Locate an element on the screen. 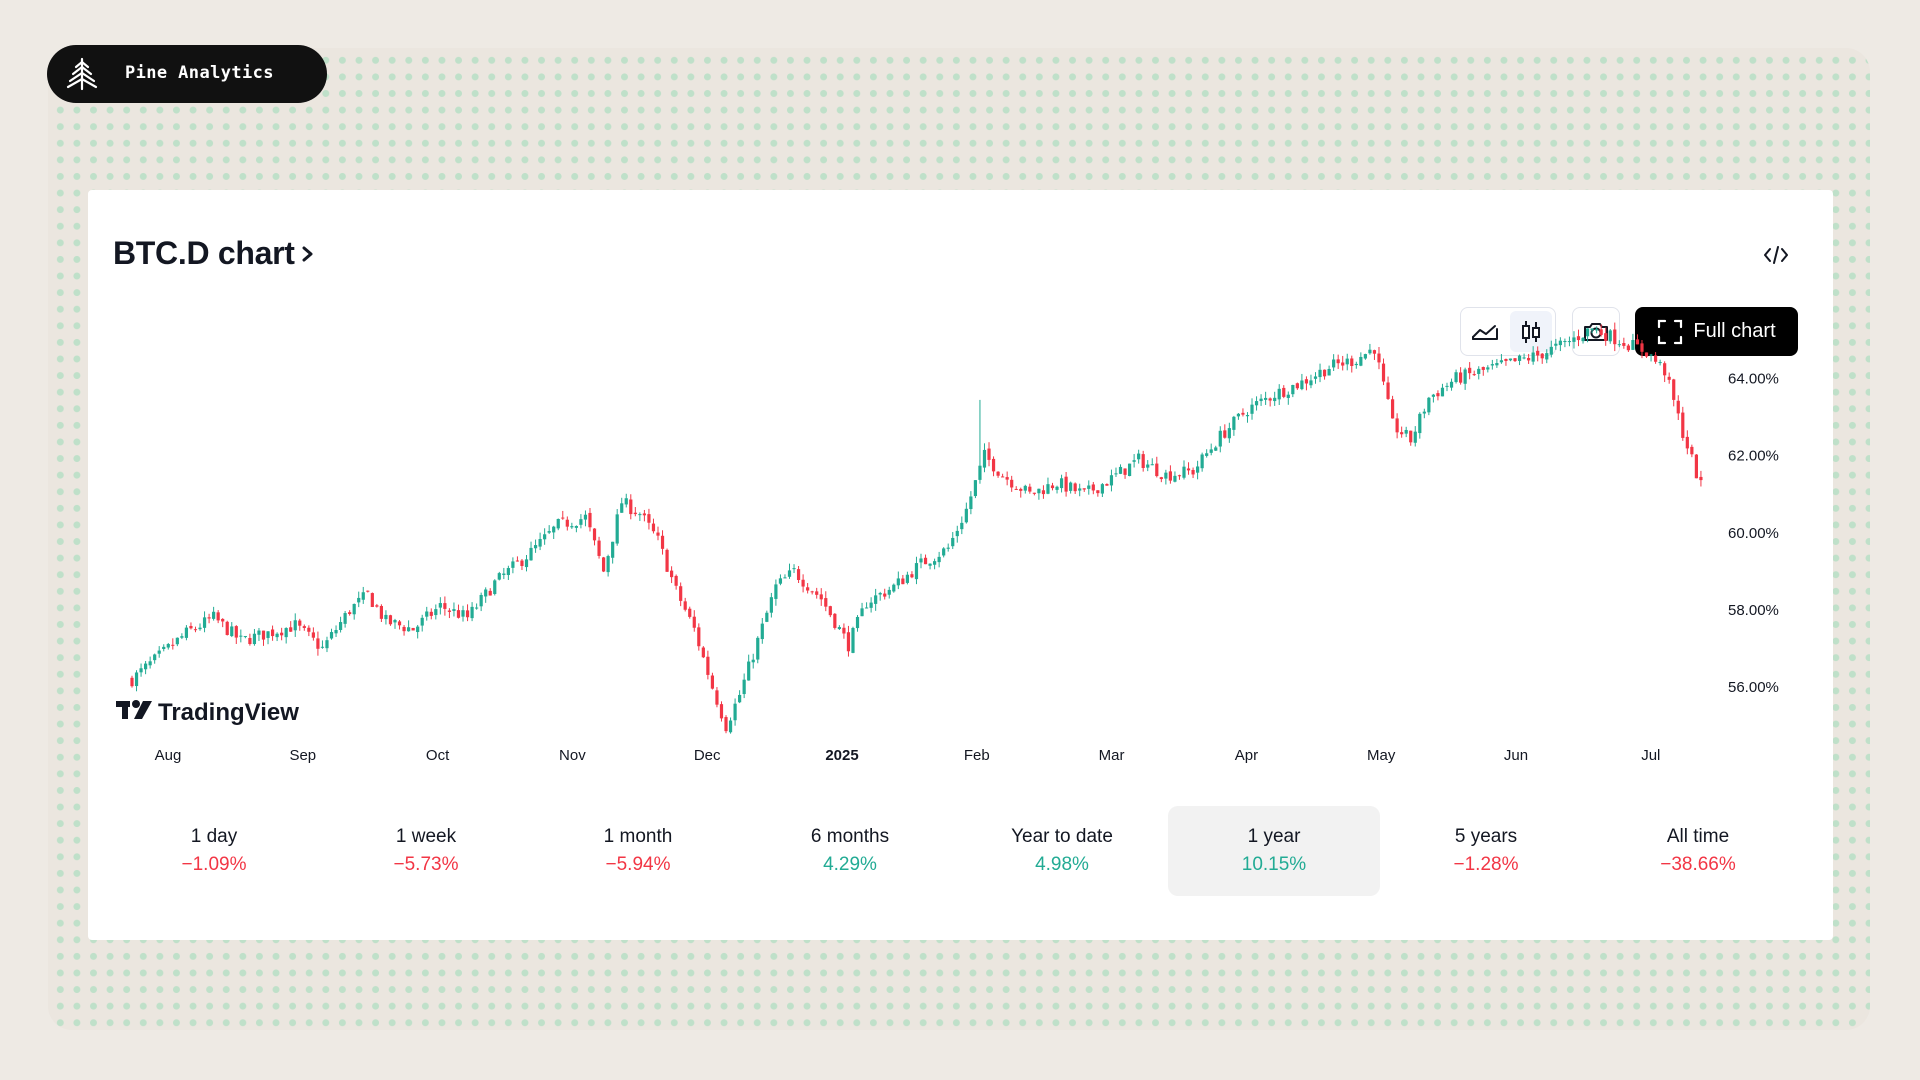 The image size is (1920, 1080). x-tick-label: Nov is located at coordinates (572, 755).